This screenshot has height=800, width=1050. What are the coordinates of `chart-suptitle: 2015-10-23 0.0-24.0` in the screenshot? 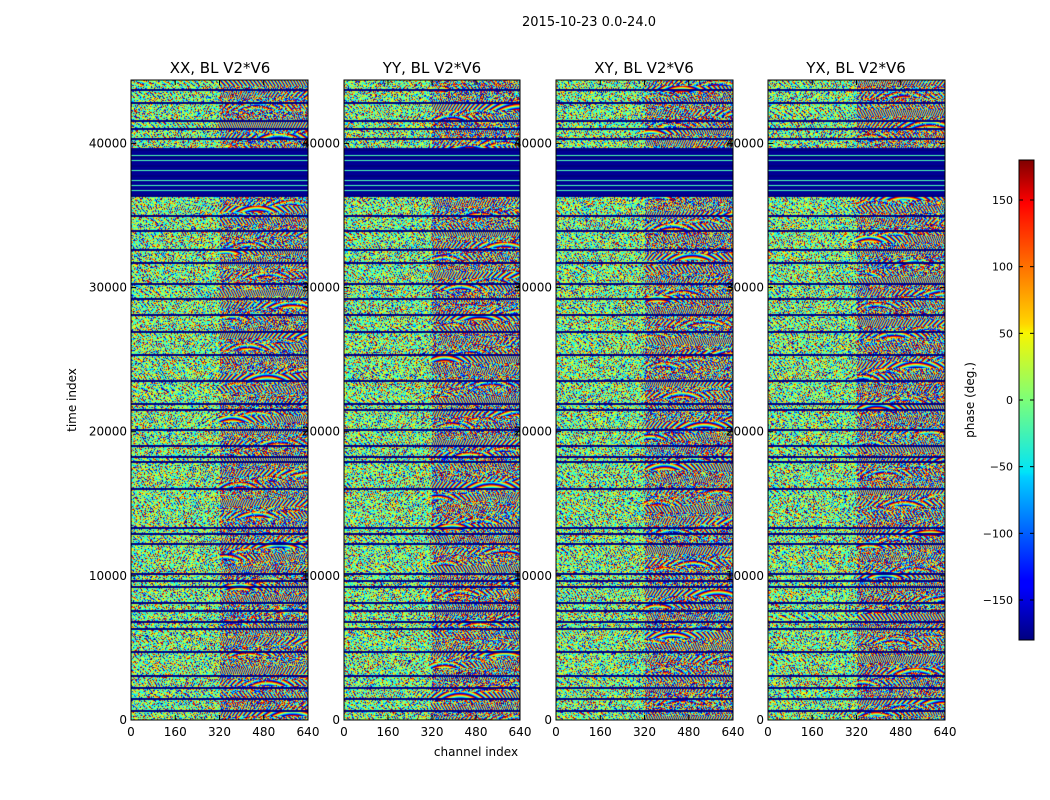 It's located at (589, 22).